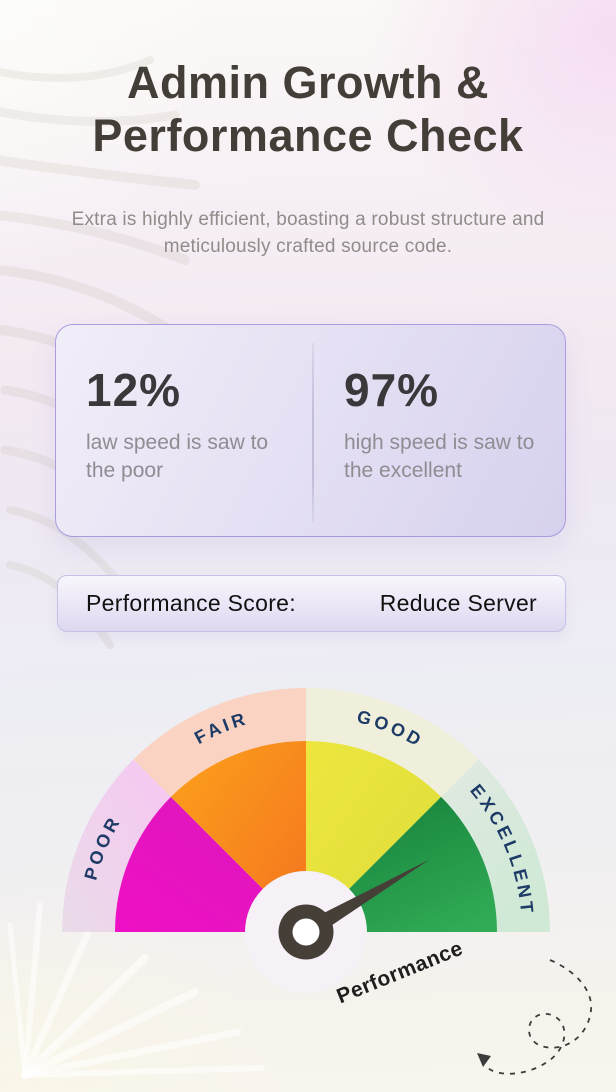 Image resolution: width=616 pixels, height=1092 pixels. I want to click on performance-score-bar: Performance Score: Reduce Server, so click(311, 603).